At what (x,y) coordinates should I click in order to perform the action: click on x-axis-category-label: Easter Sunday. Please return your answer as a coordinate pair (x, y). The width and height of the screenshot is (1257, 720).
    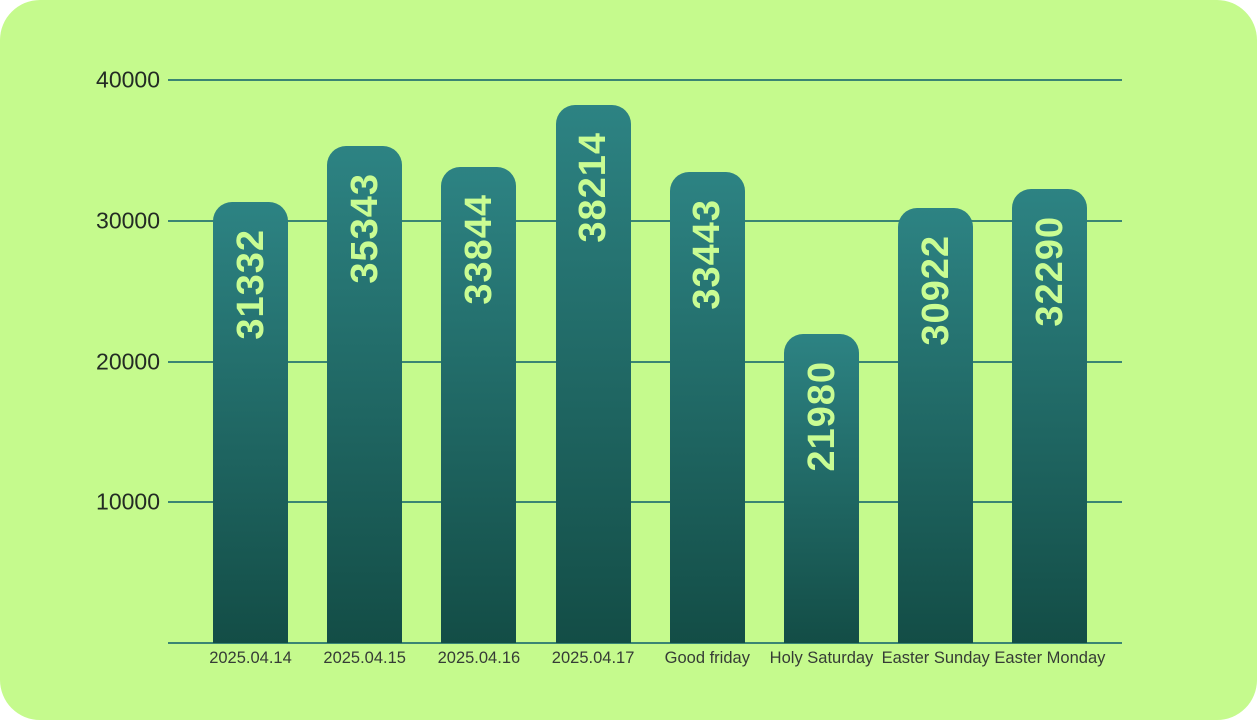
    Looking at the image, I should click on (935, 658).